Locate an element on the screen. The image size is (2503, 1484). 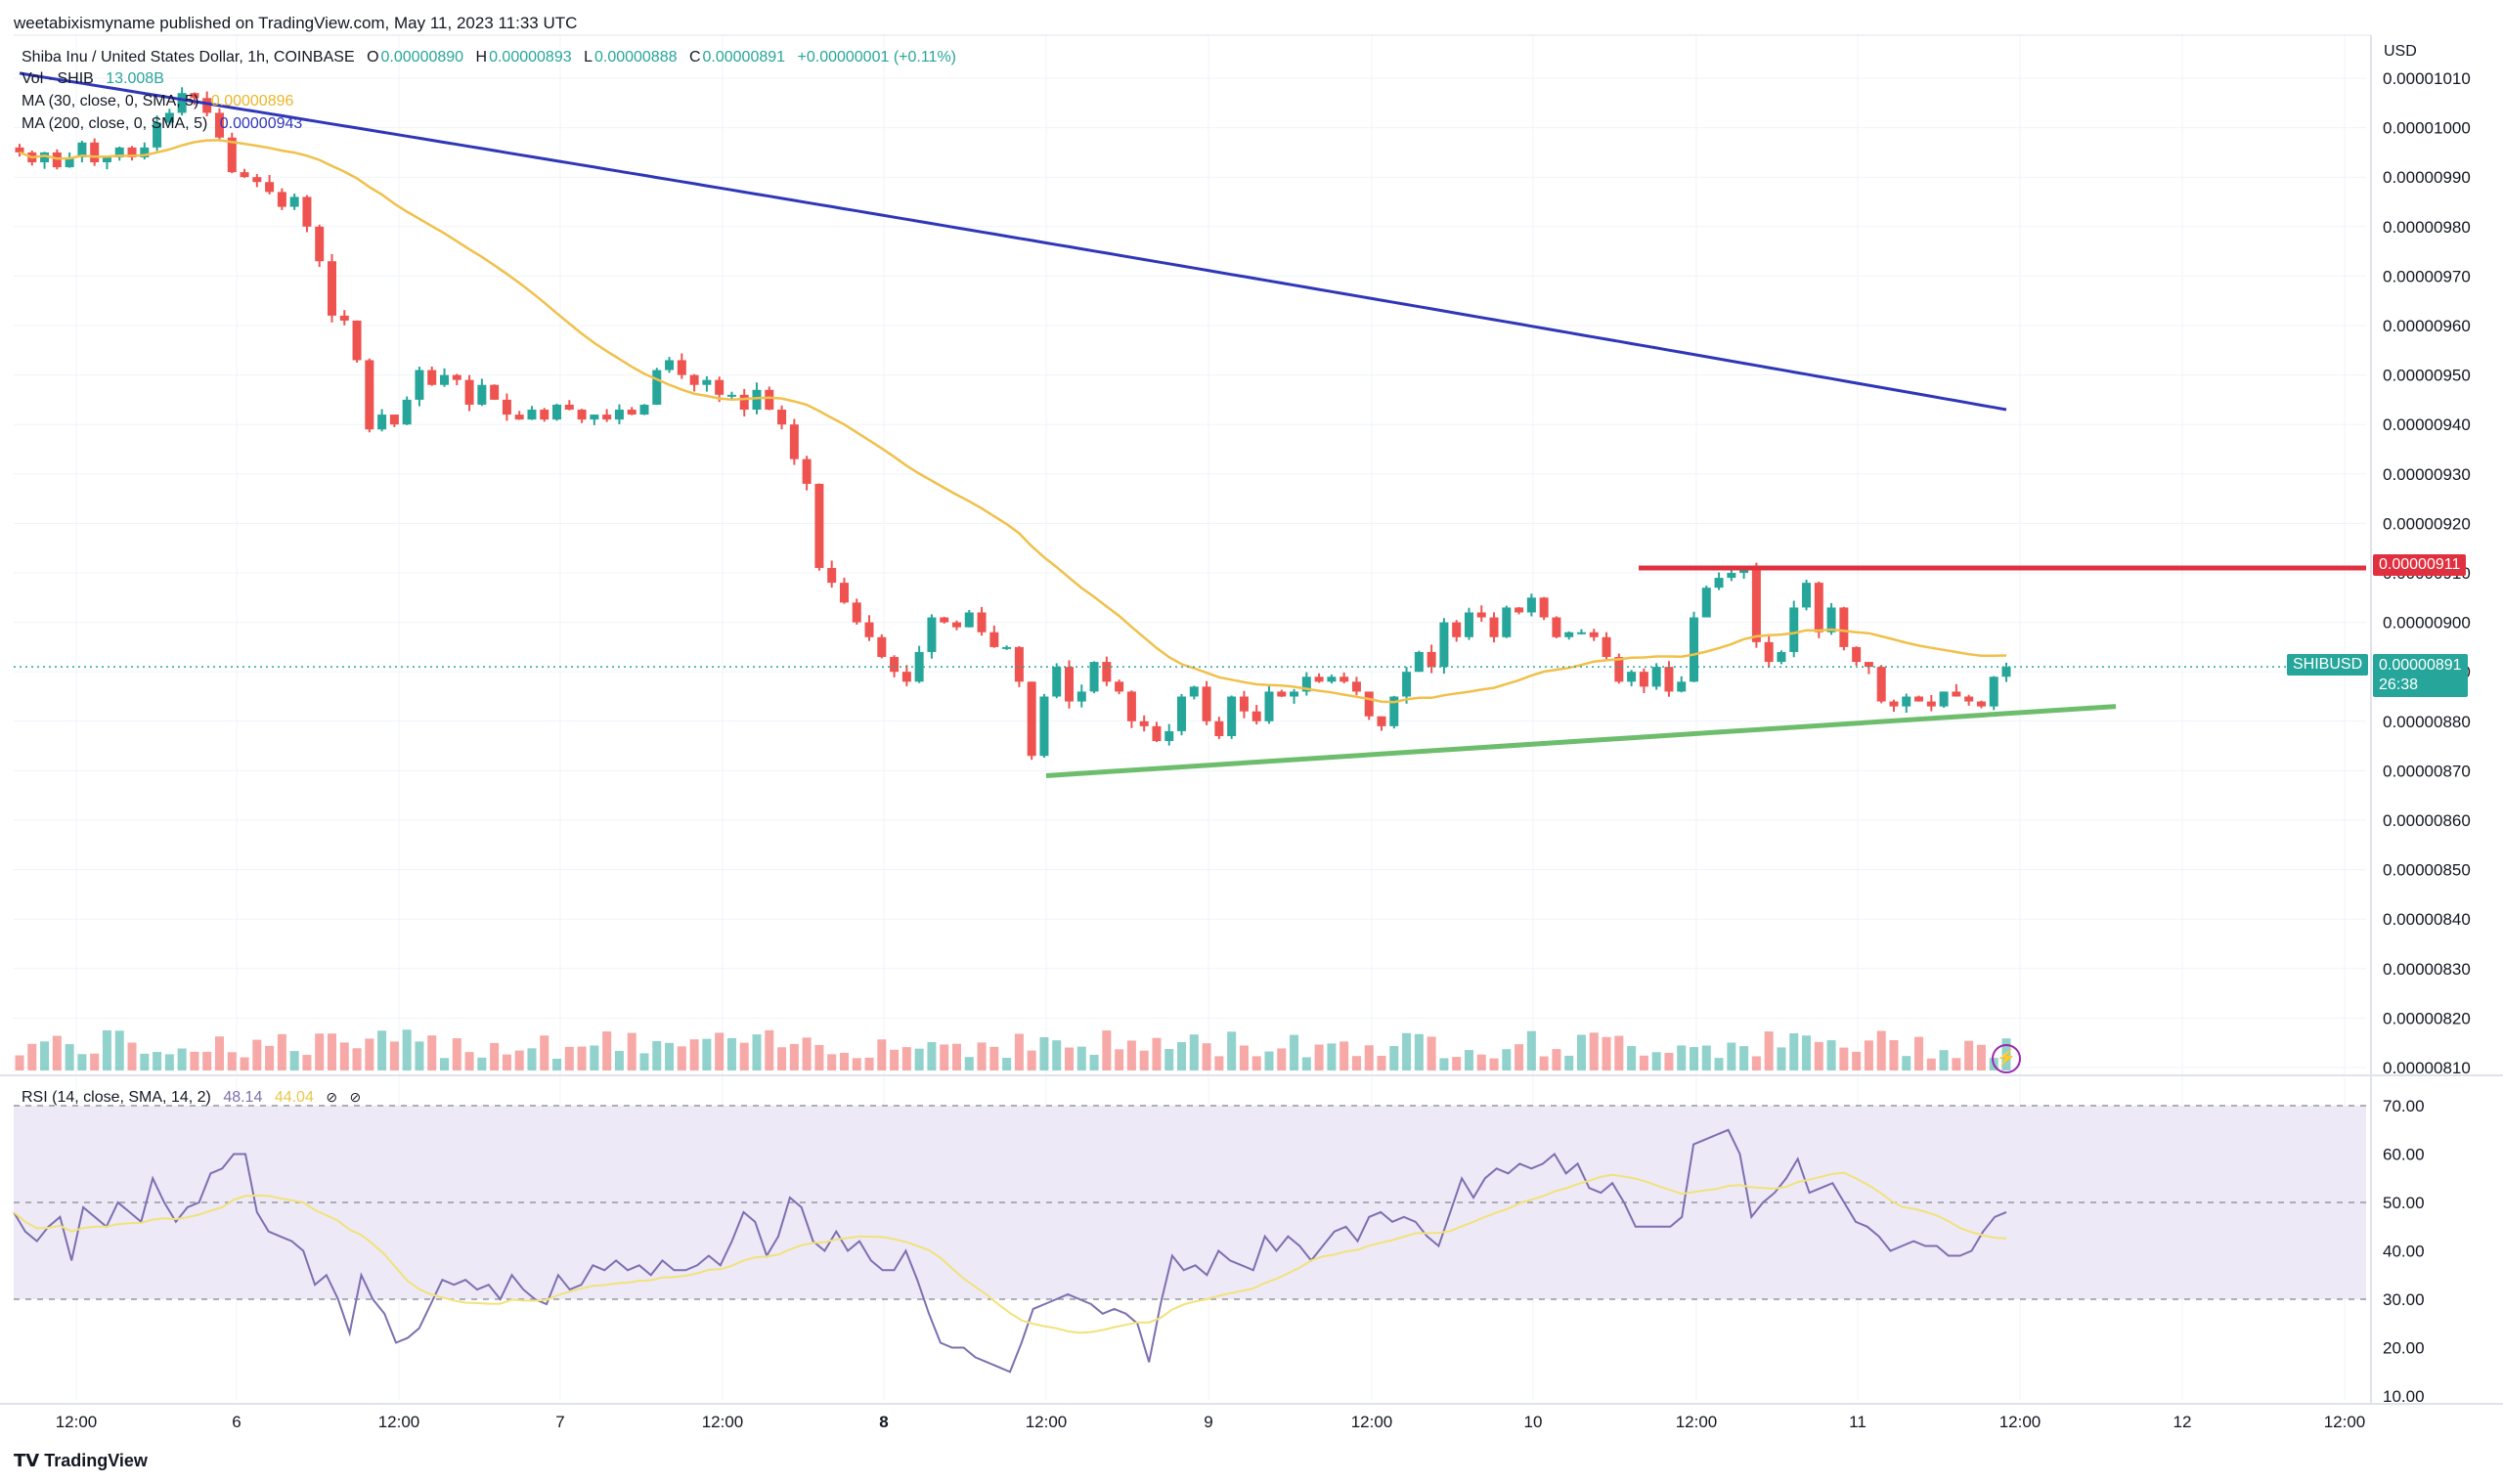
no-data-icon: ⊘ is located at coordinates (355, 1097).